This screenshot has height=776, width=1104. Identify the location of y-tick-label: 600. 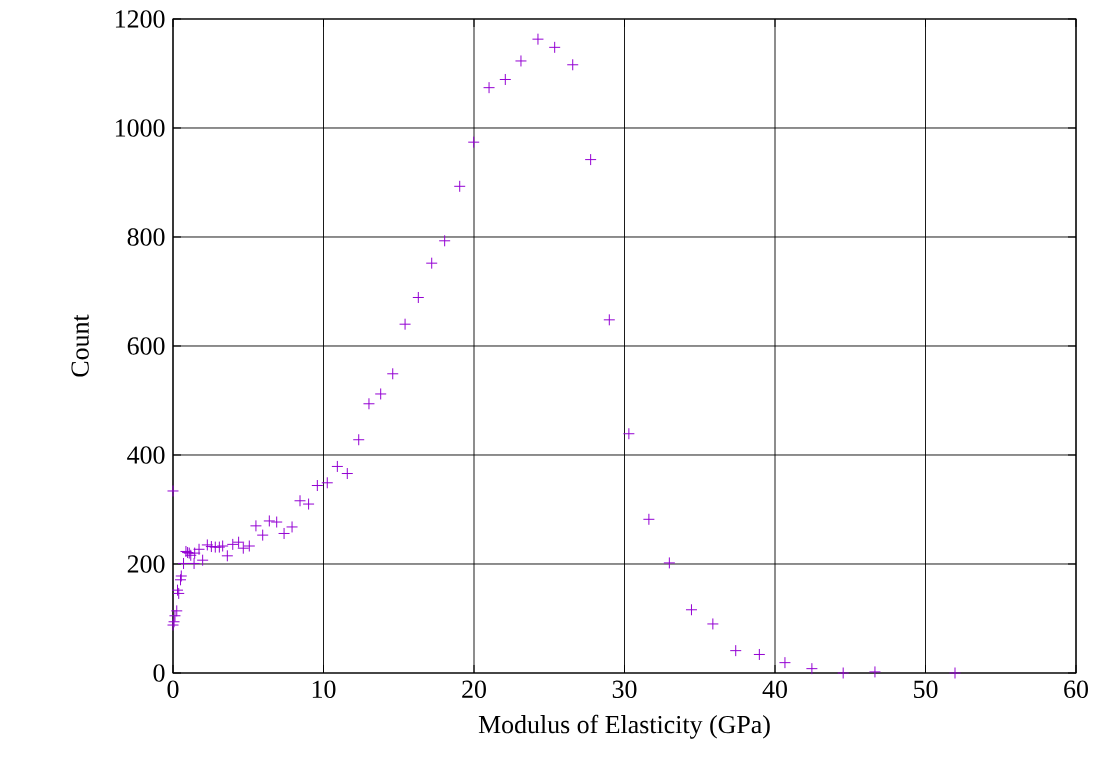
(146, 346).